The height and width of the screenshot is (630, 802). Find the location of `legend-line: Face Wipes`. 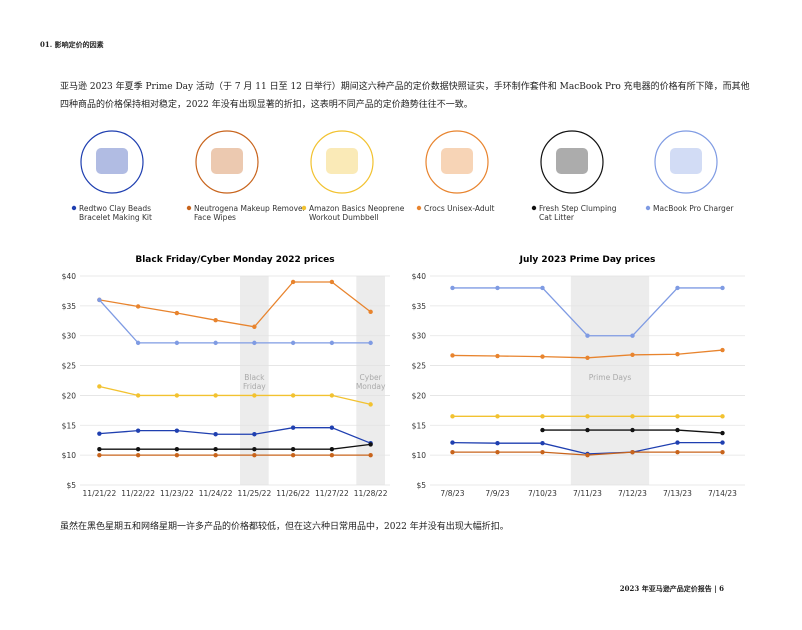

legend-line: Face Wipes is located at coordinates (215, 217).